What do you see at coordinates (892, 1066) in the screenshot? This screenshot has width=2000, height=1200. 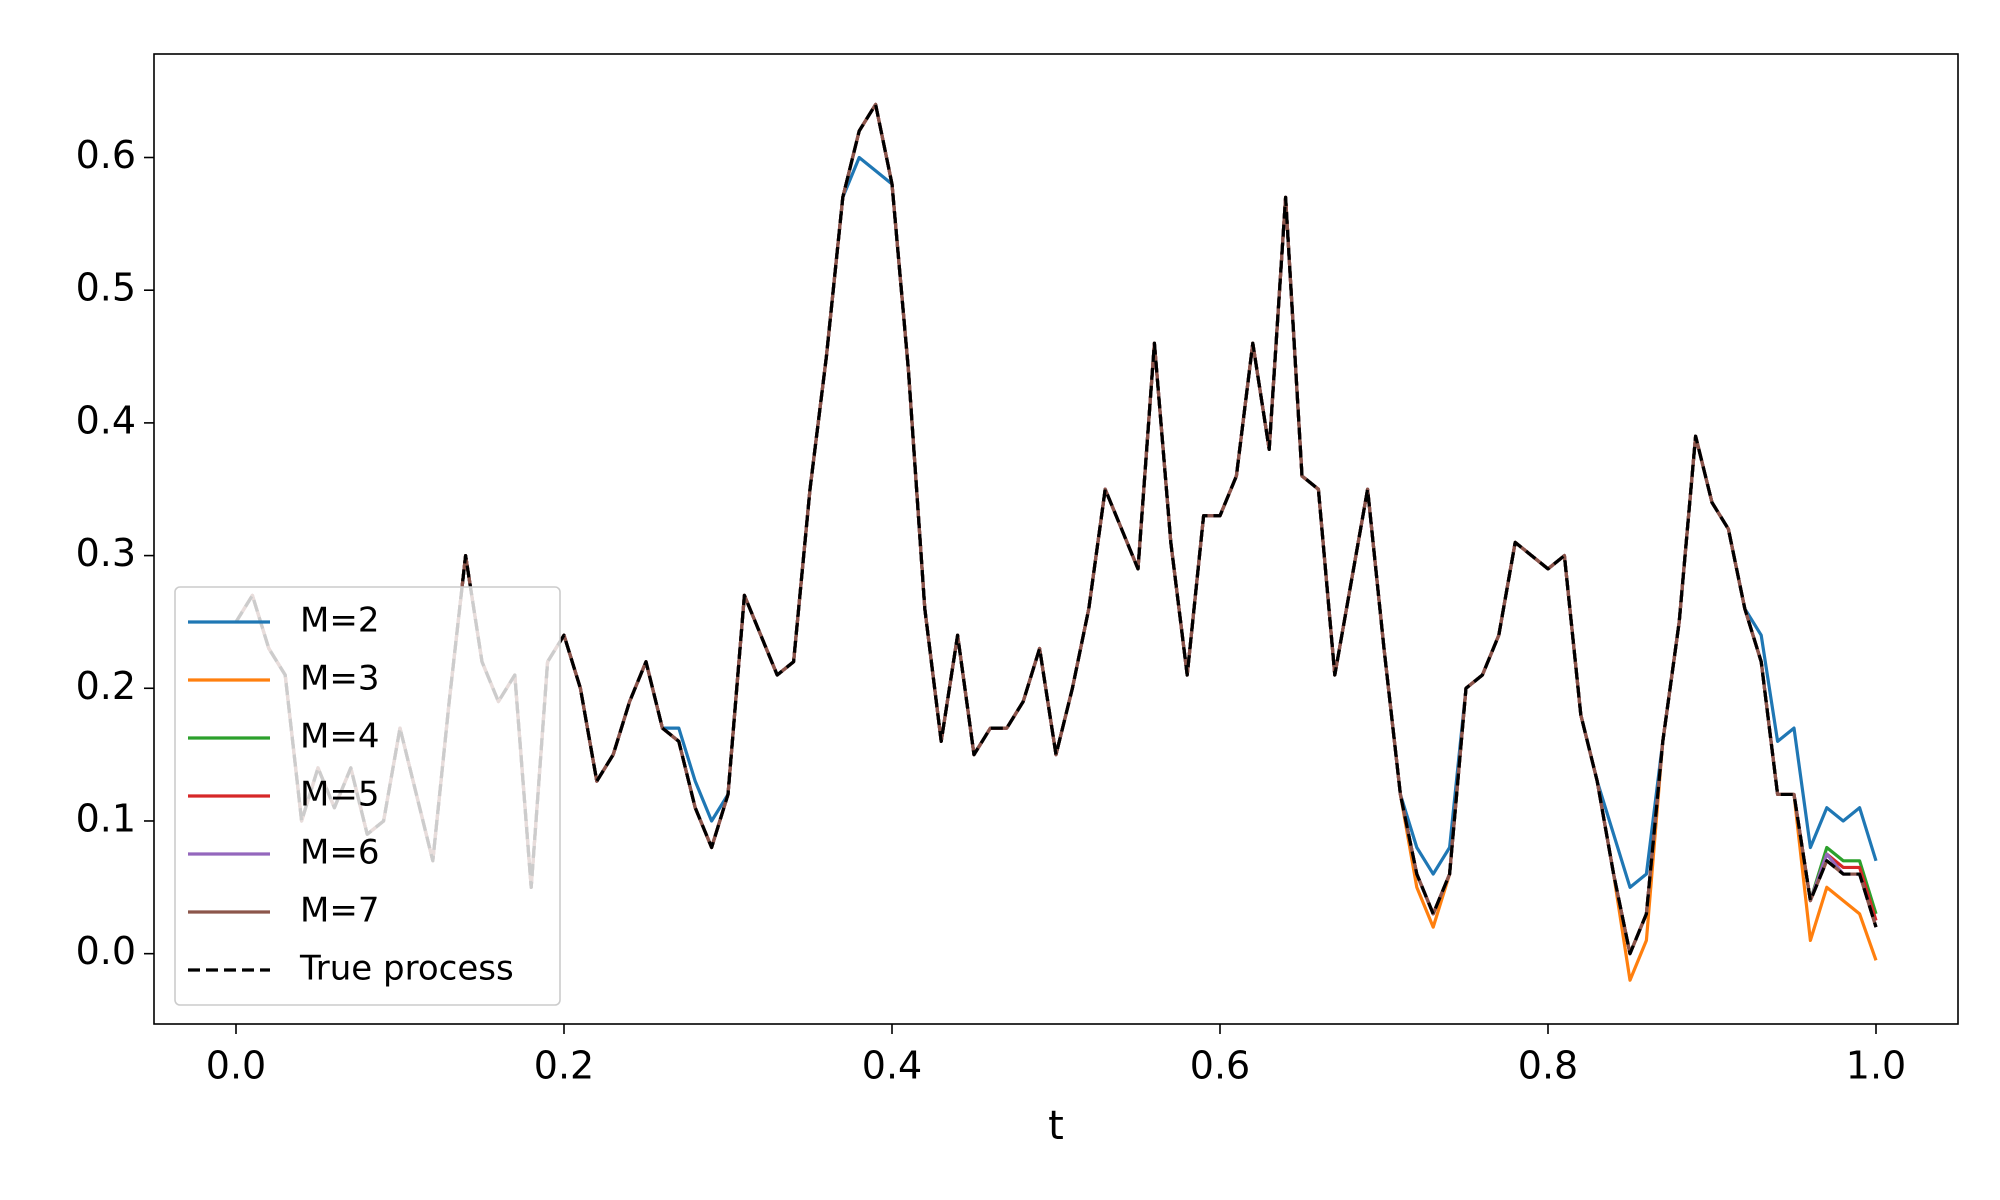 I see `x-tick-label: 0.4` at bounding box center [892, 1066].